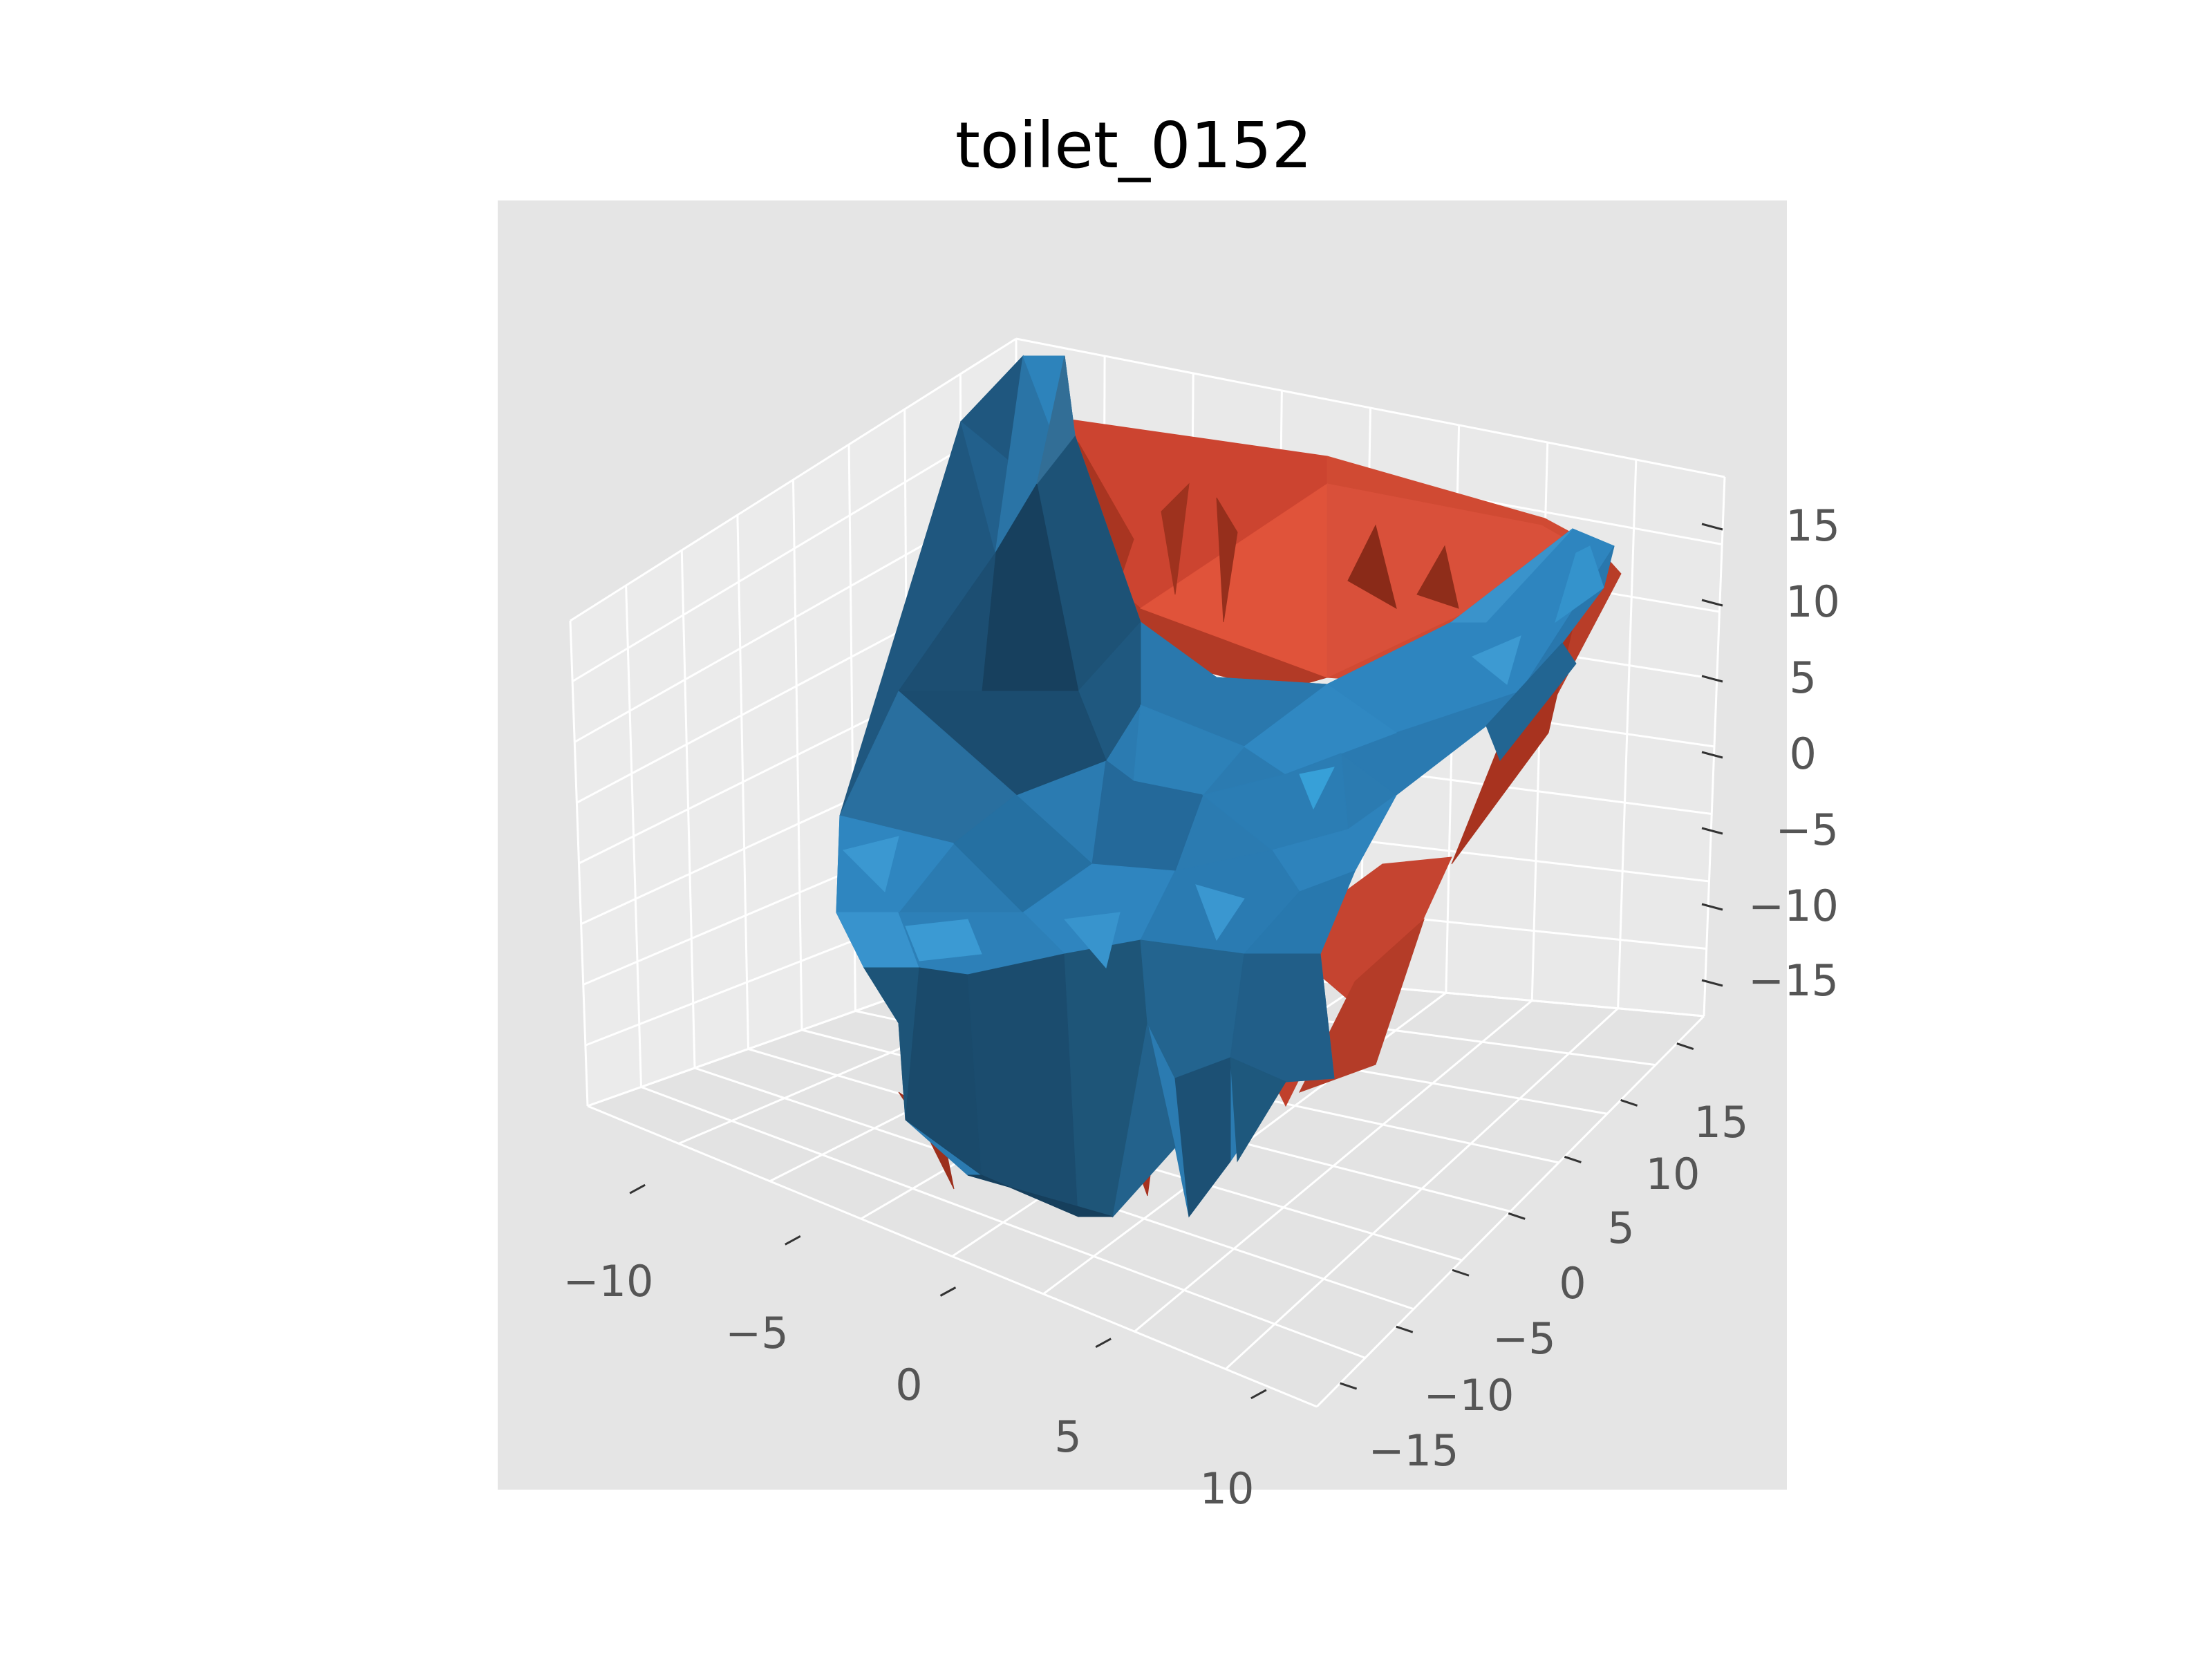 This screenshot has width=2212, height=1659. Describe the element at coordinates (608, 1281) in the screenshot. I see `x-tick-label: −10` at that location.